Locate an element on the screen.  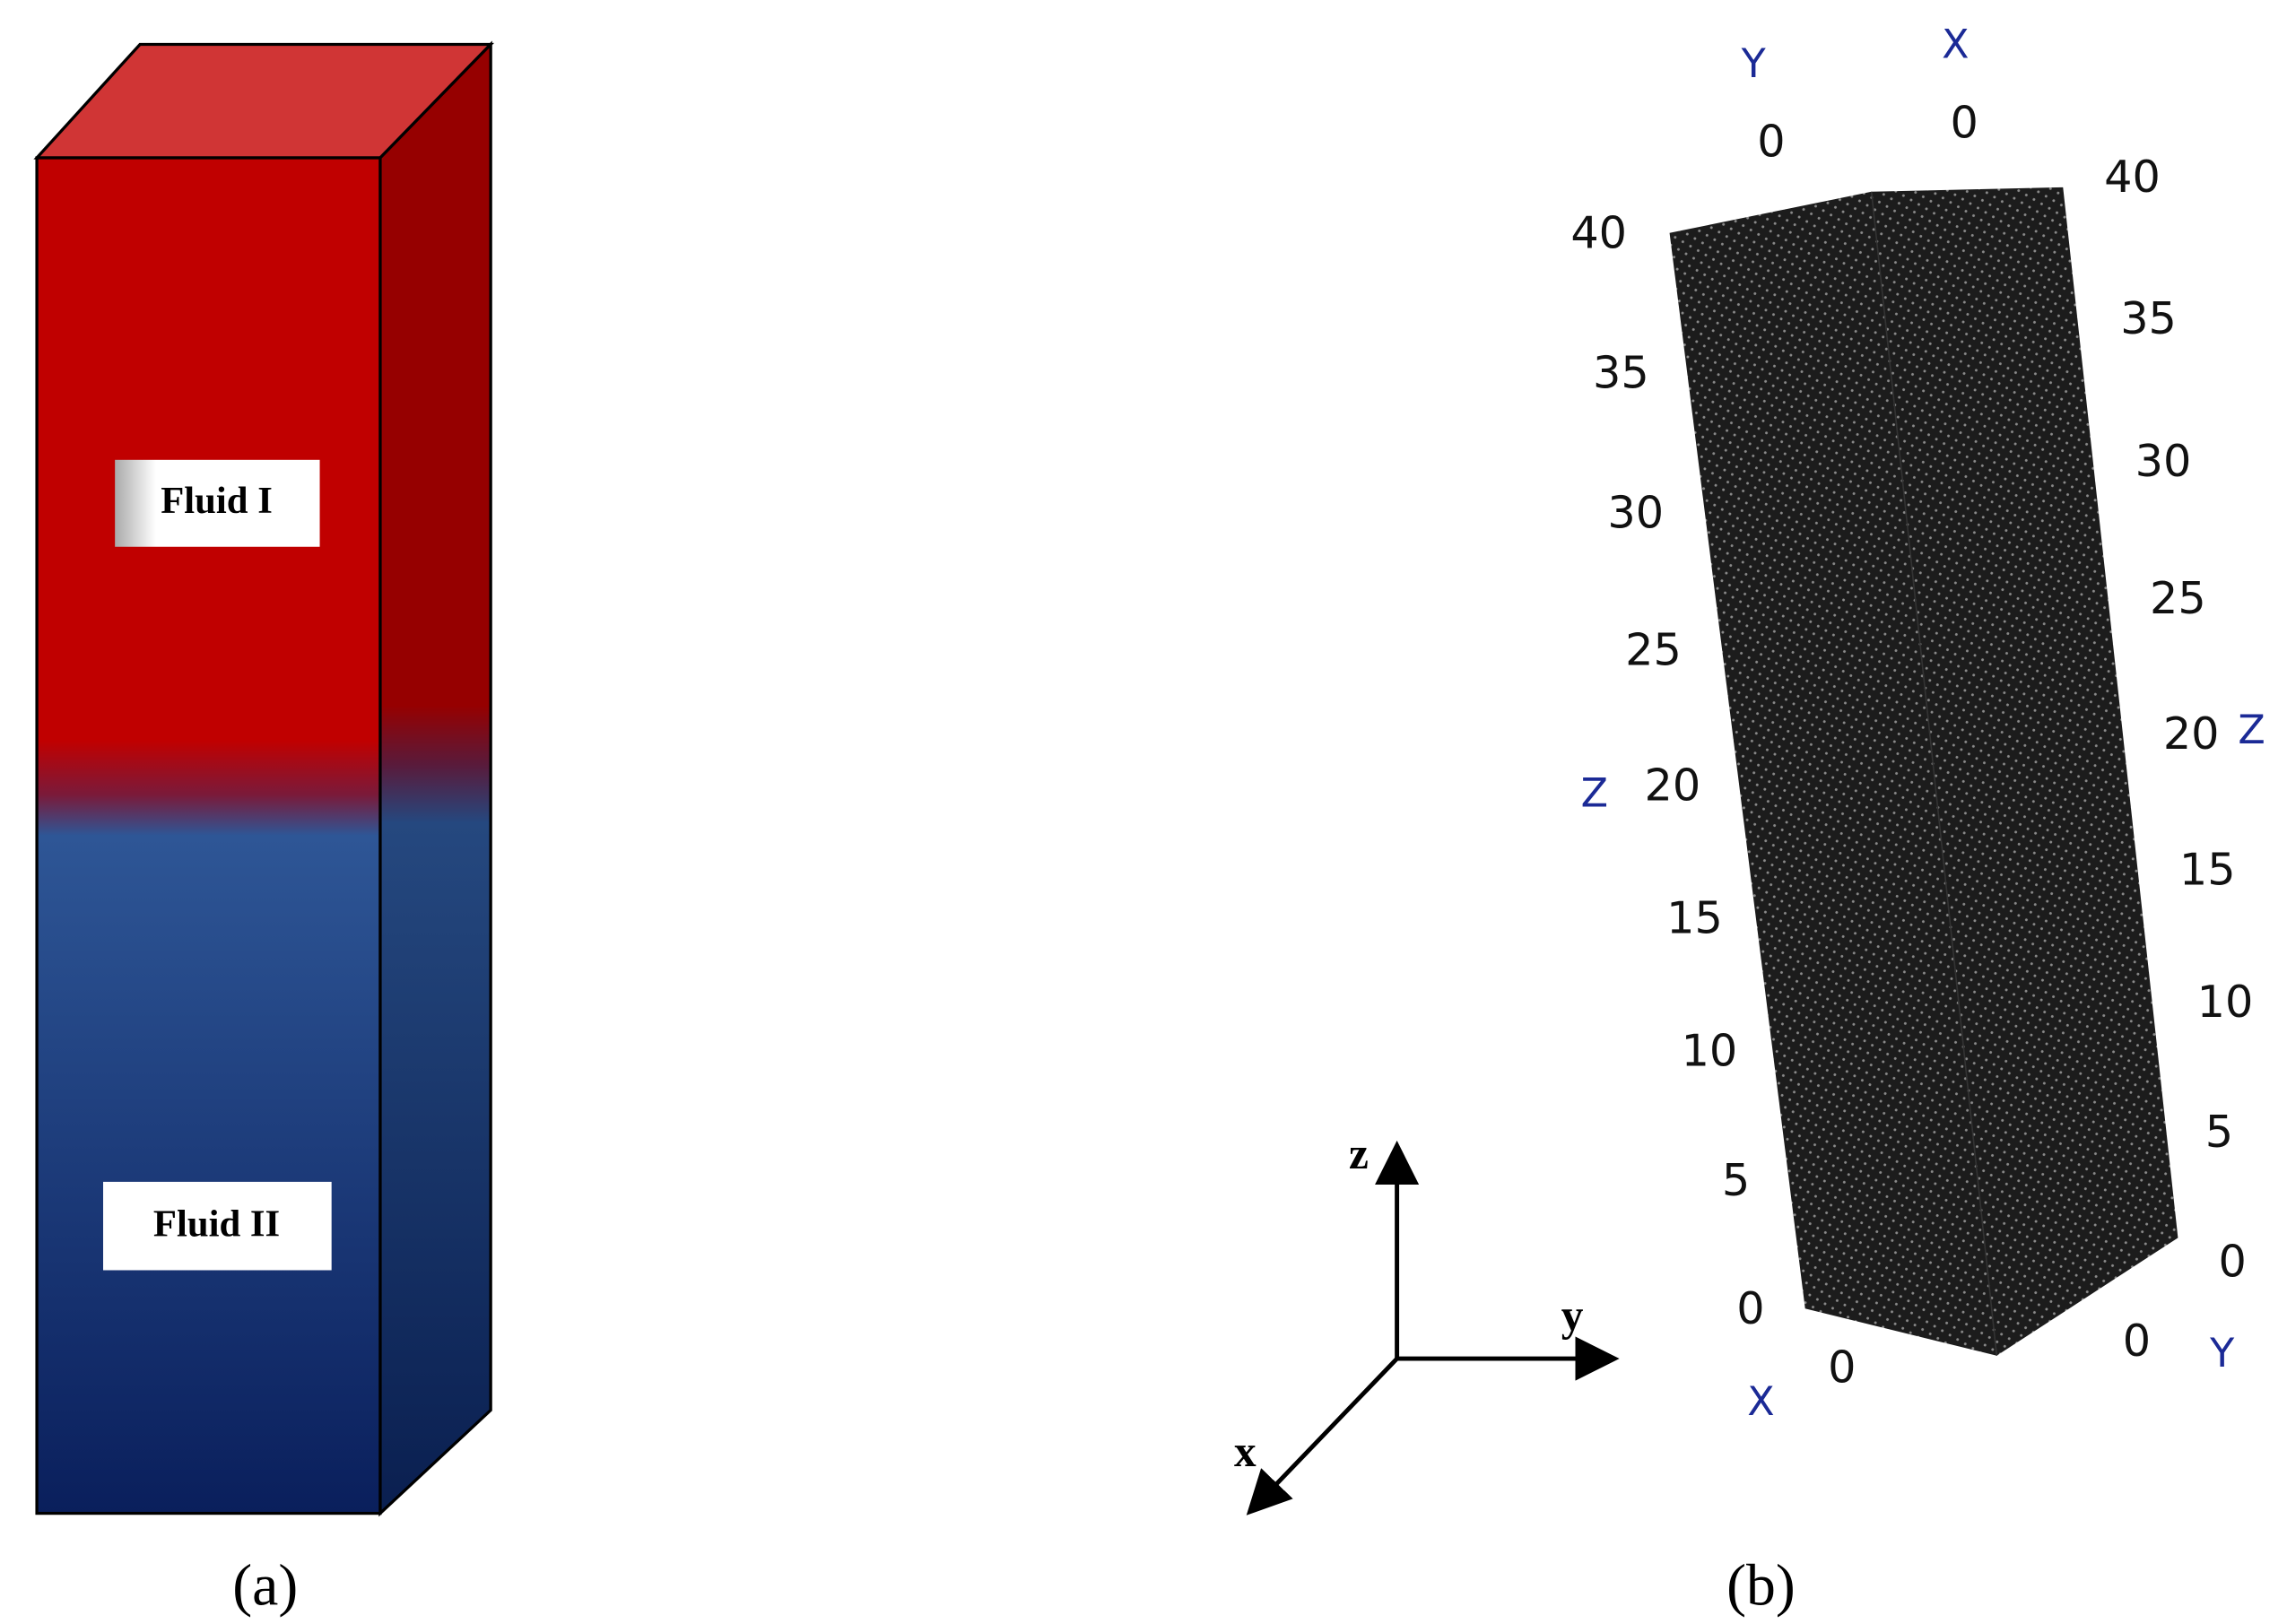
left-z-ticks: 40 35 30 25 20 15 10 5 0 is located at coordinates (1667, 770).